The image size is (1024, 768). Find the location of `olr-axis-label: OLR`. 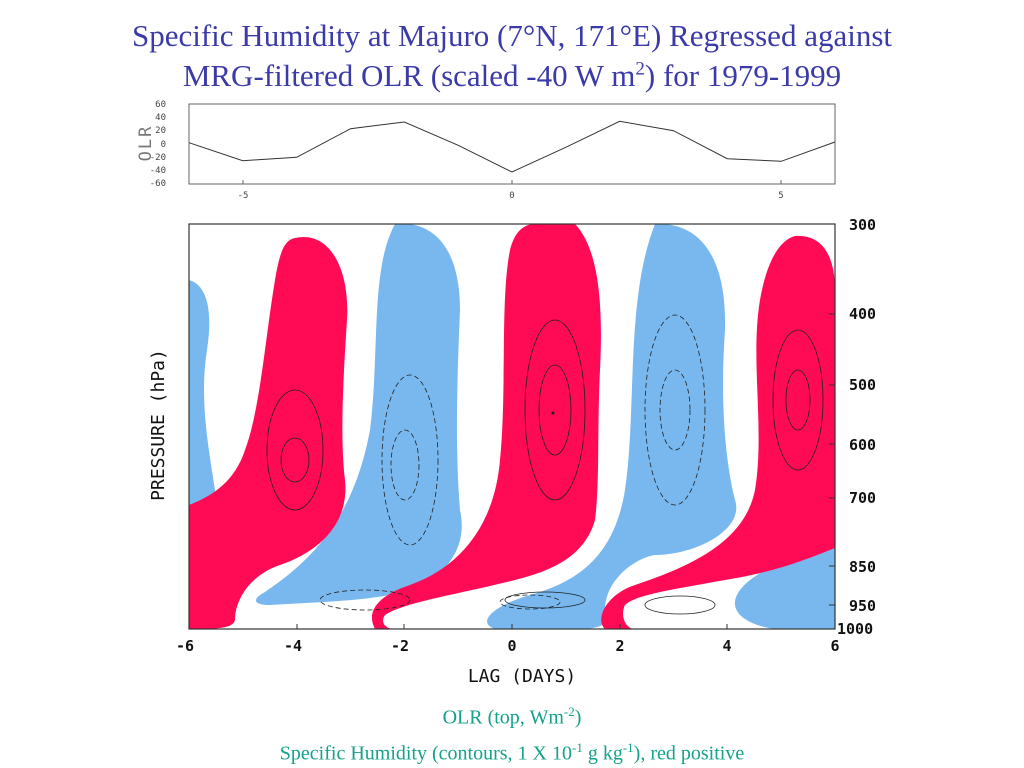

olr-axis-label: OLR is located at coordinates (146, 143).